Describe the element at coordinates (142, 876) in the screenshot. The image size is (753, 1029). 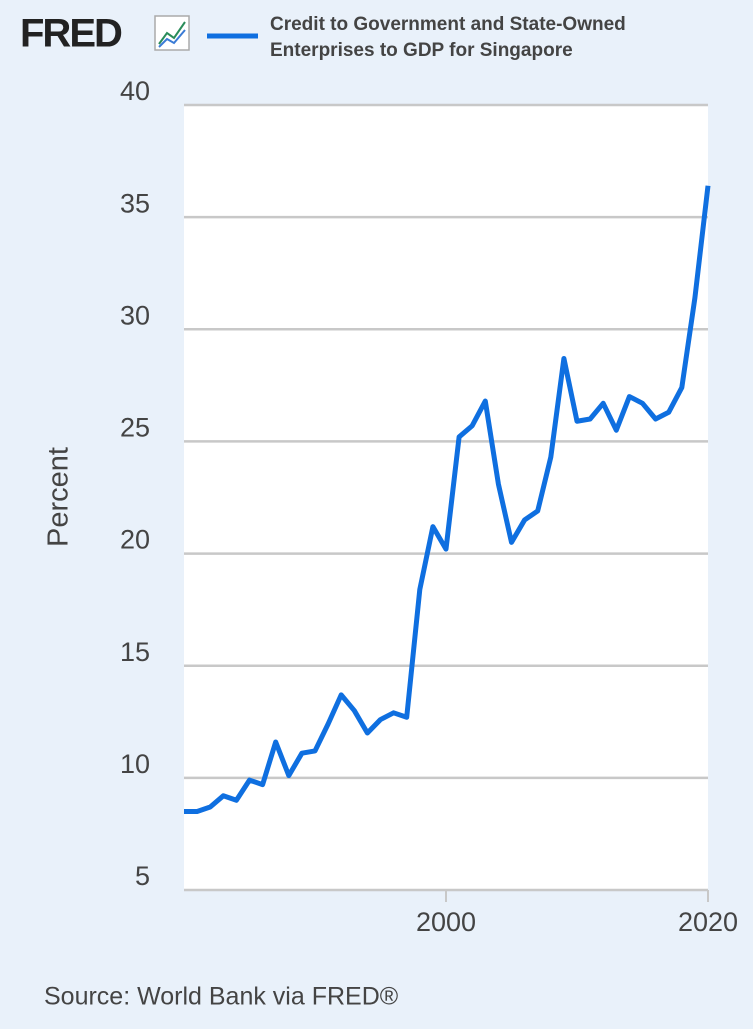
I see `y-tick-label: 5` at that location.